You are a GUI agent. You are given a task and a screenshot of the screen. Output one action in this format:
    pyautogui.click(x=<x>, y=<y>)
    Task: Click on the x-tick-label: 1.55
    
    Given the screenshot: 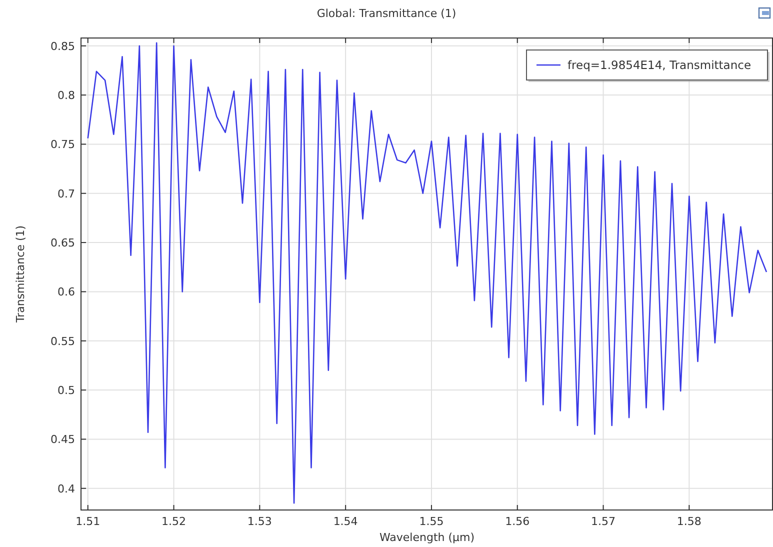 What is the action you would take?
    pyautogui.click(x=431, y=521)
    